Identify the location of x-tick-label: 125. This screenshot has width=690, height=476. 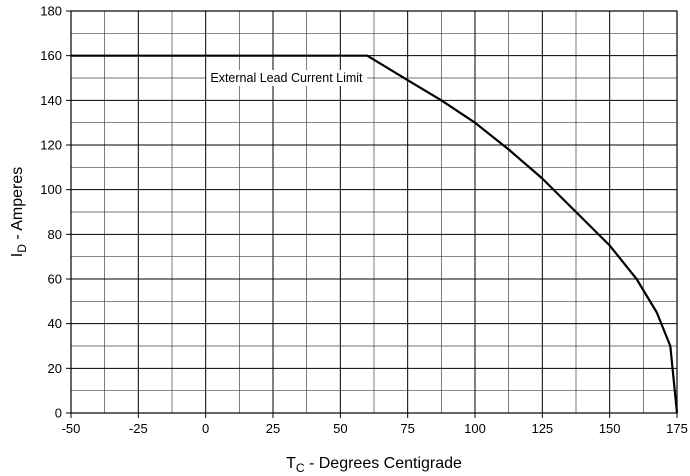
(542, 428).